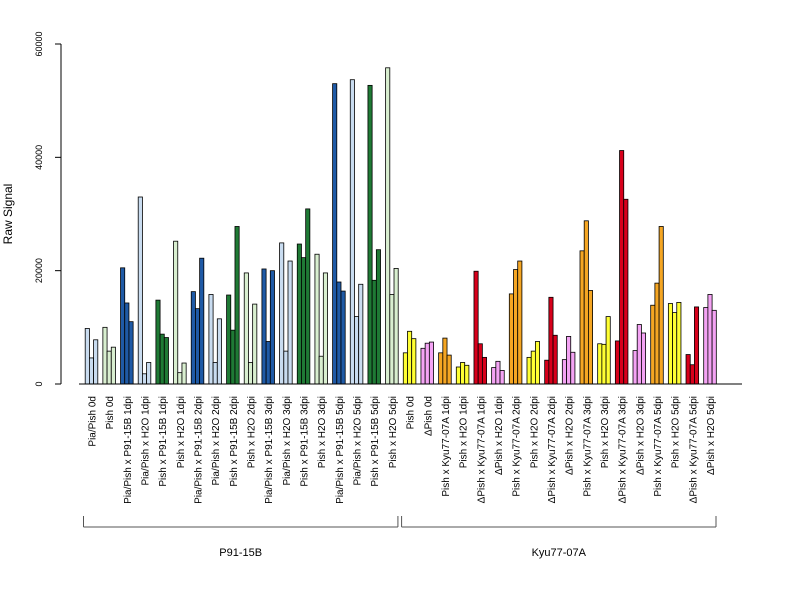 Image resolution: width=800 pixels, height=605 pixels. I want to click on x-tick-label: ΔPish 0d, so click(428, 416).